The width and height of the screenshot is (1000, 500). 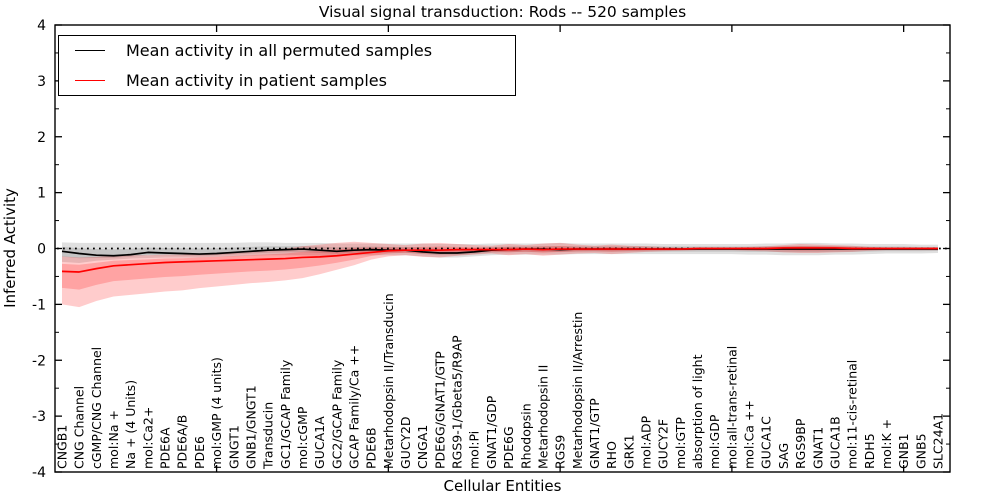 I want to click on category-label: mol:Pi, so click(x=474, y=450).